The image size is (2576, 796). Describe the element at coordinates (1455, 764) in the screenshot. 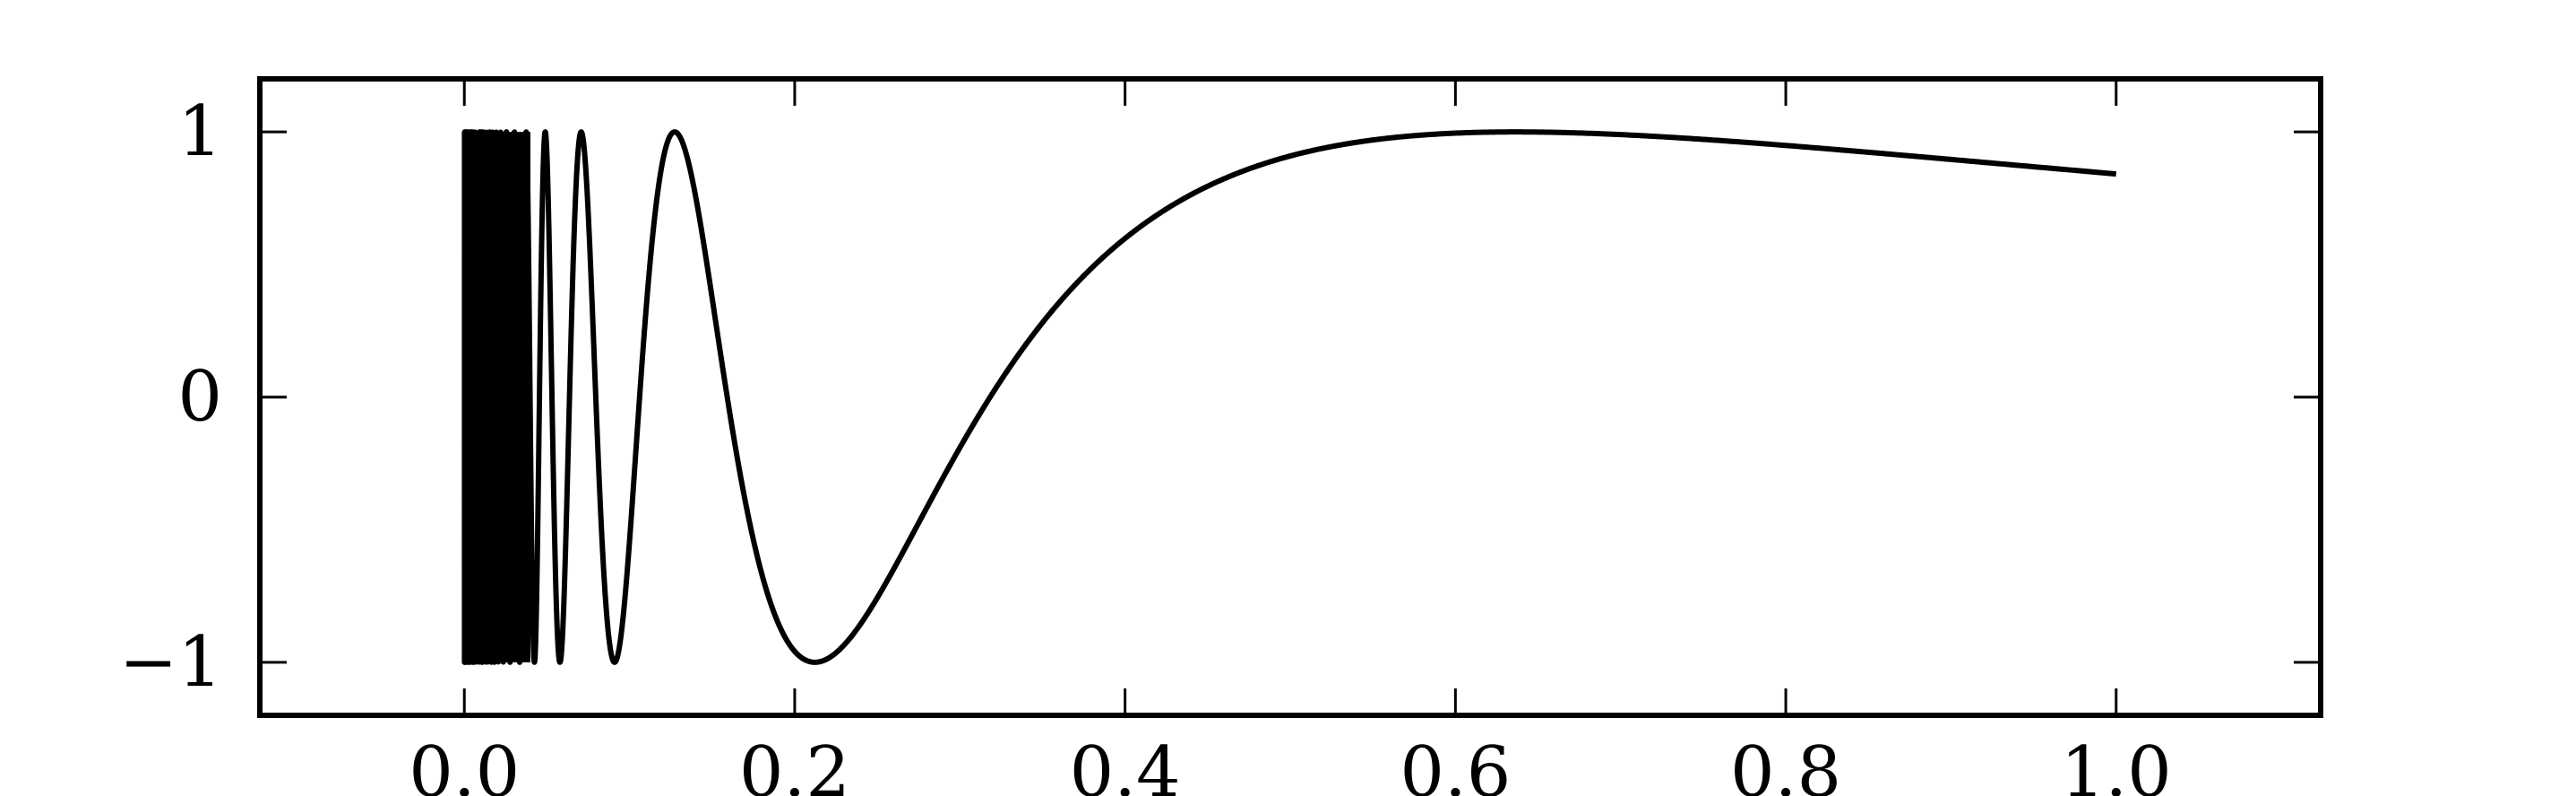

I see `x-tick-label-3: 0.6` at that location.